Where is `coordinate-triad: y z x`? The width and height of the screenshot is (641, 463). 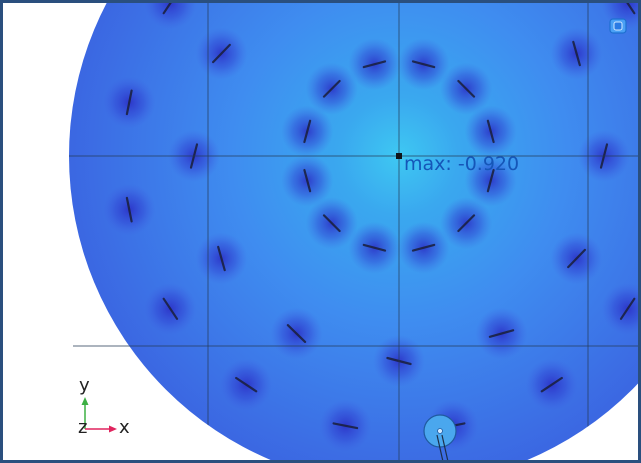
coordinate-triad: y z x is located at coordinates (108, 409).